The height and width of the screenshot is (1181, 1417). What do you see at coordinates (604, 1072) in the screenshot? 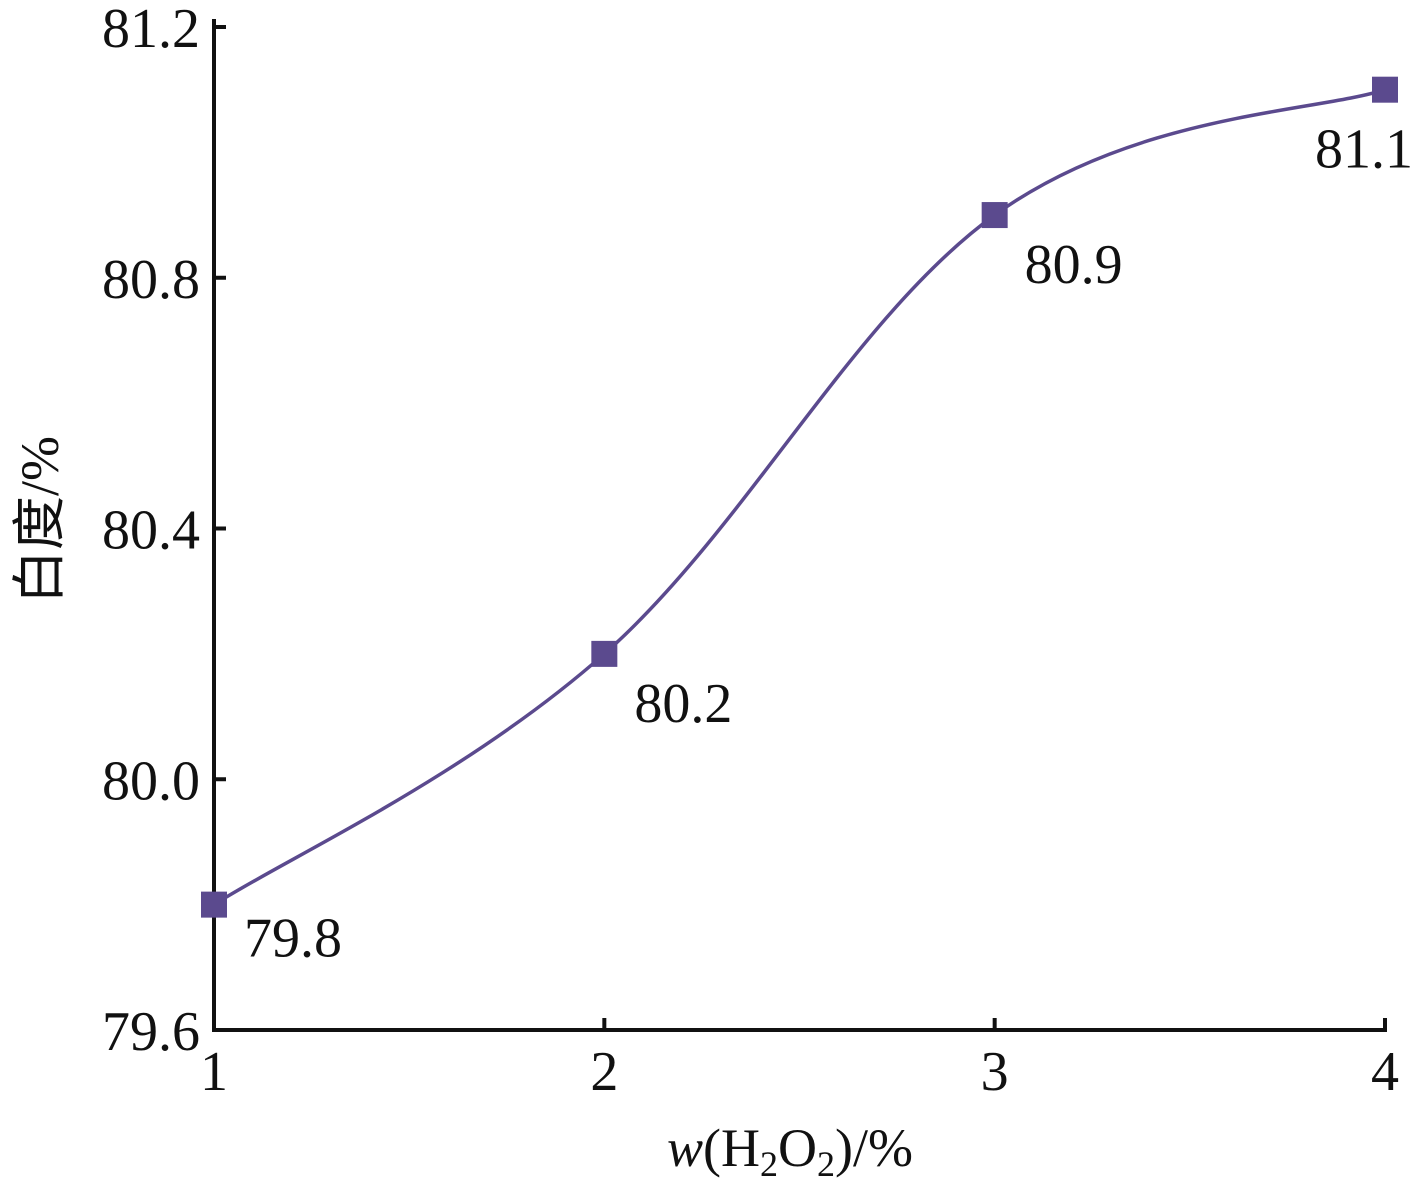
I see `x-tick-label: 2` at bounding box center [604, 1072].